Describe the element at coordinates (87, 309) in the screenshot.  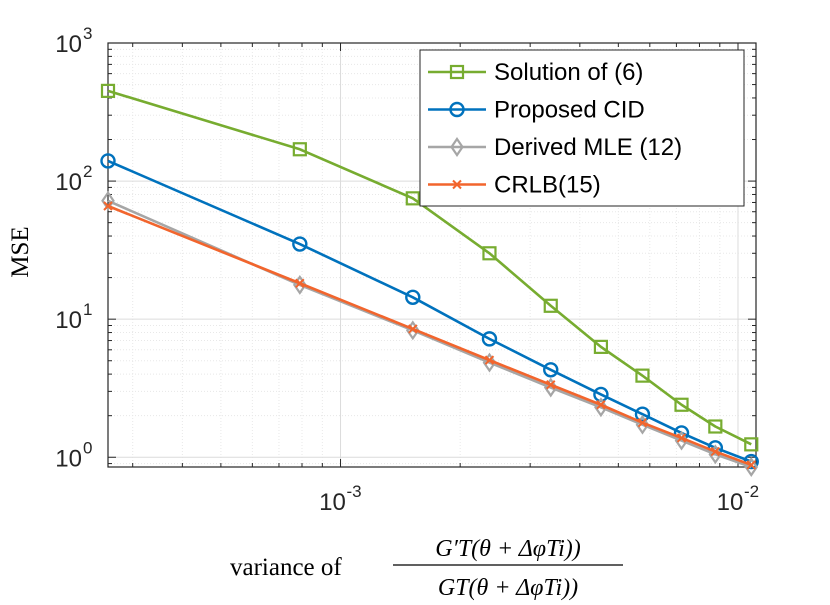
I see `y-tick-label-exponent: 1` at that location.